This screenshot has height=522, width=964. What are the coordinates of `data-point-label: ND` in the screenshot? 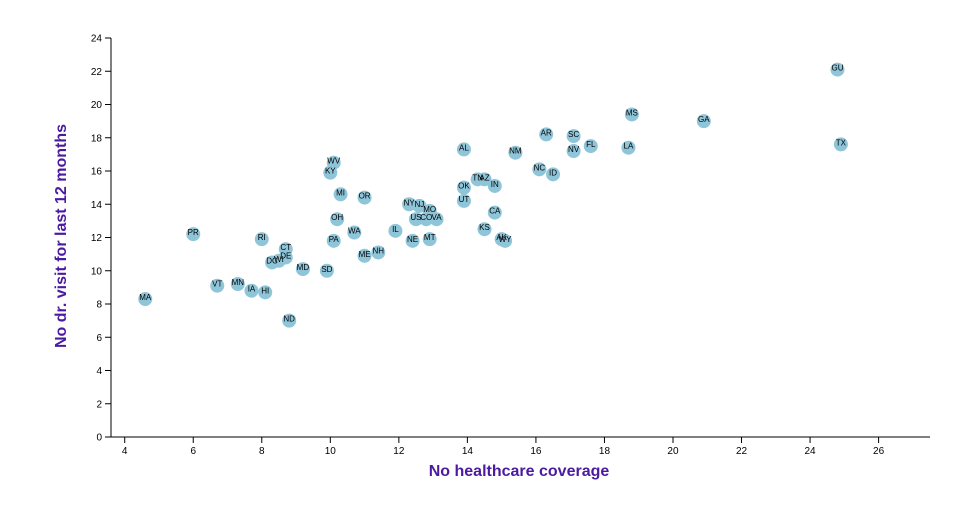 It's located at (289, 319).